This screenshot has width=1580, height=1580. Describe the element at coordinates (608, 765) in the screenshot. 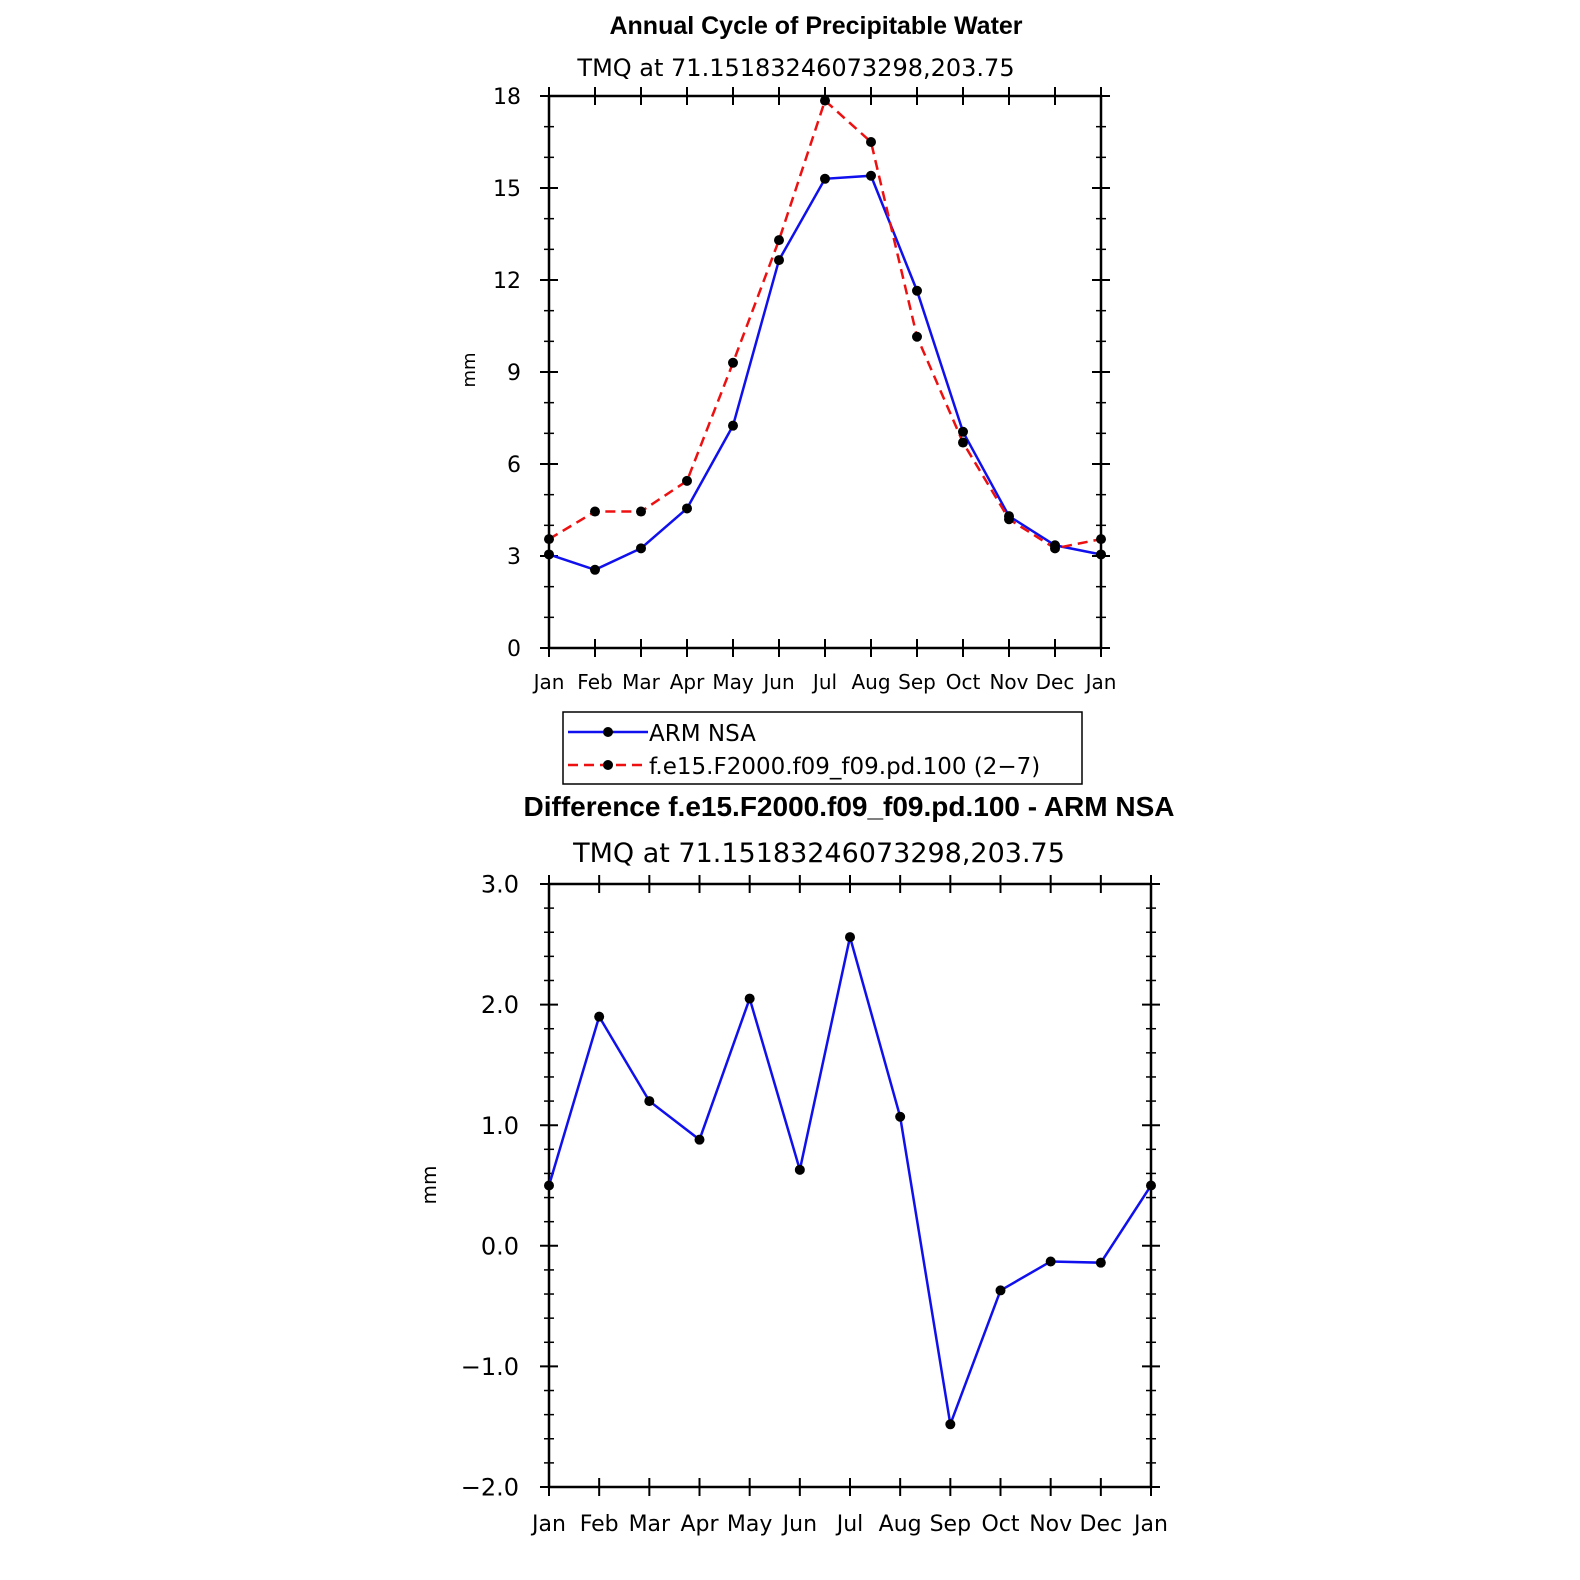

I see `legend-marker-model` at that location.